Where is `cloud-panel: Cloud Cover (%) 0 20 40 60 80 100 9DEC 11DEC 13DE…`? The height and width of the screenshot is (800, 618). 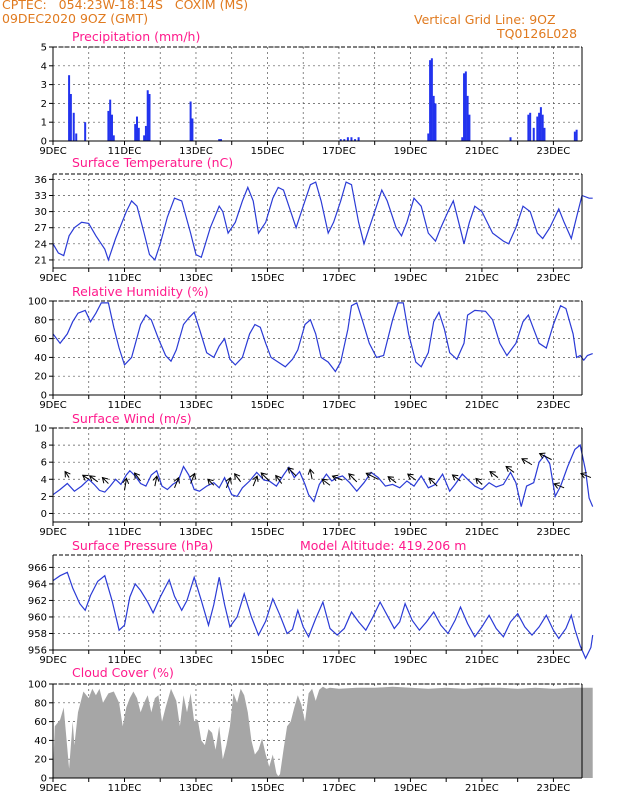
cloud-panel: Cloud Cover (%) 0 20 40 60 80 100 9DEC 11DEC 13DE… is located at coordinates (310, 729).